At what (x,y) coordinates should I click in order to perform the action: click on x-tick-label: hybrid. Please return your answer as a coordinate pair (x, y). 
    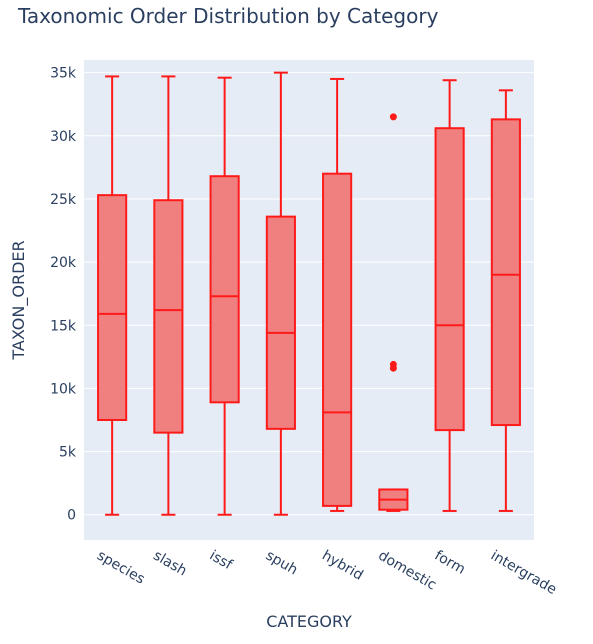
    Looking at the image, I should click on (342, 566).